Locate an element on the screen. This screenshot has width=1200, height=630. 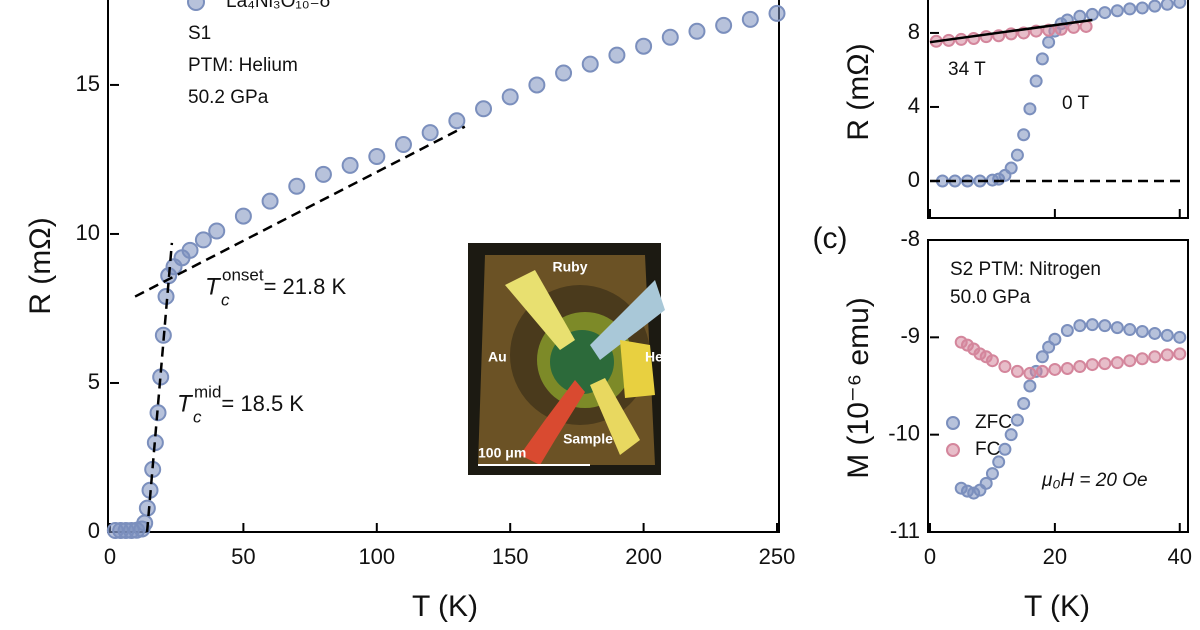
inset-label: He⁴ is located at coordinates (657, 357).